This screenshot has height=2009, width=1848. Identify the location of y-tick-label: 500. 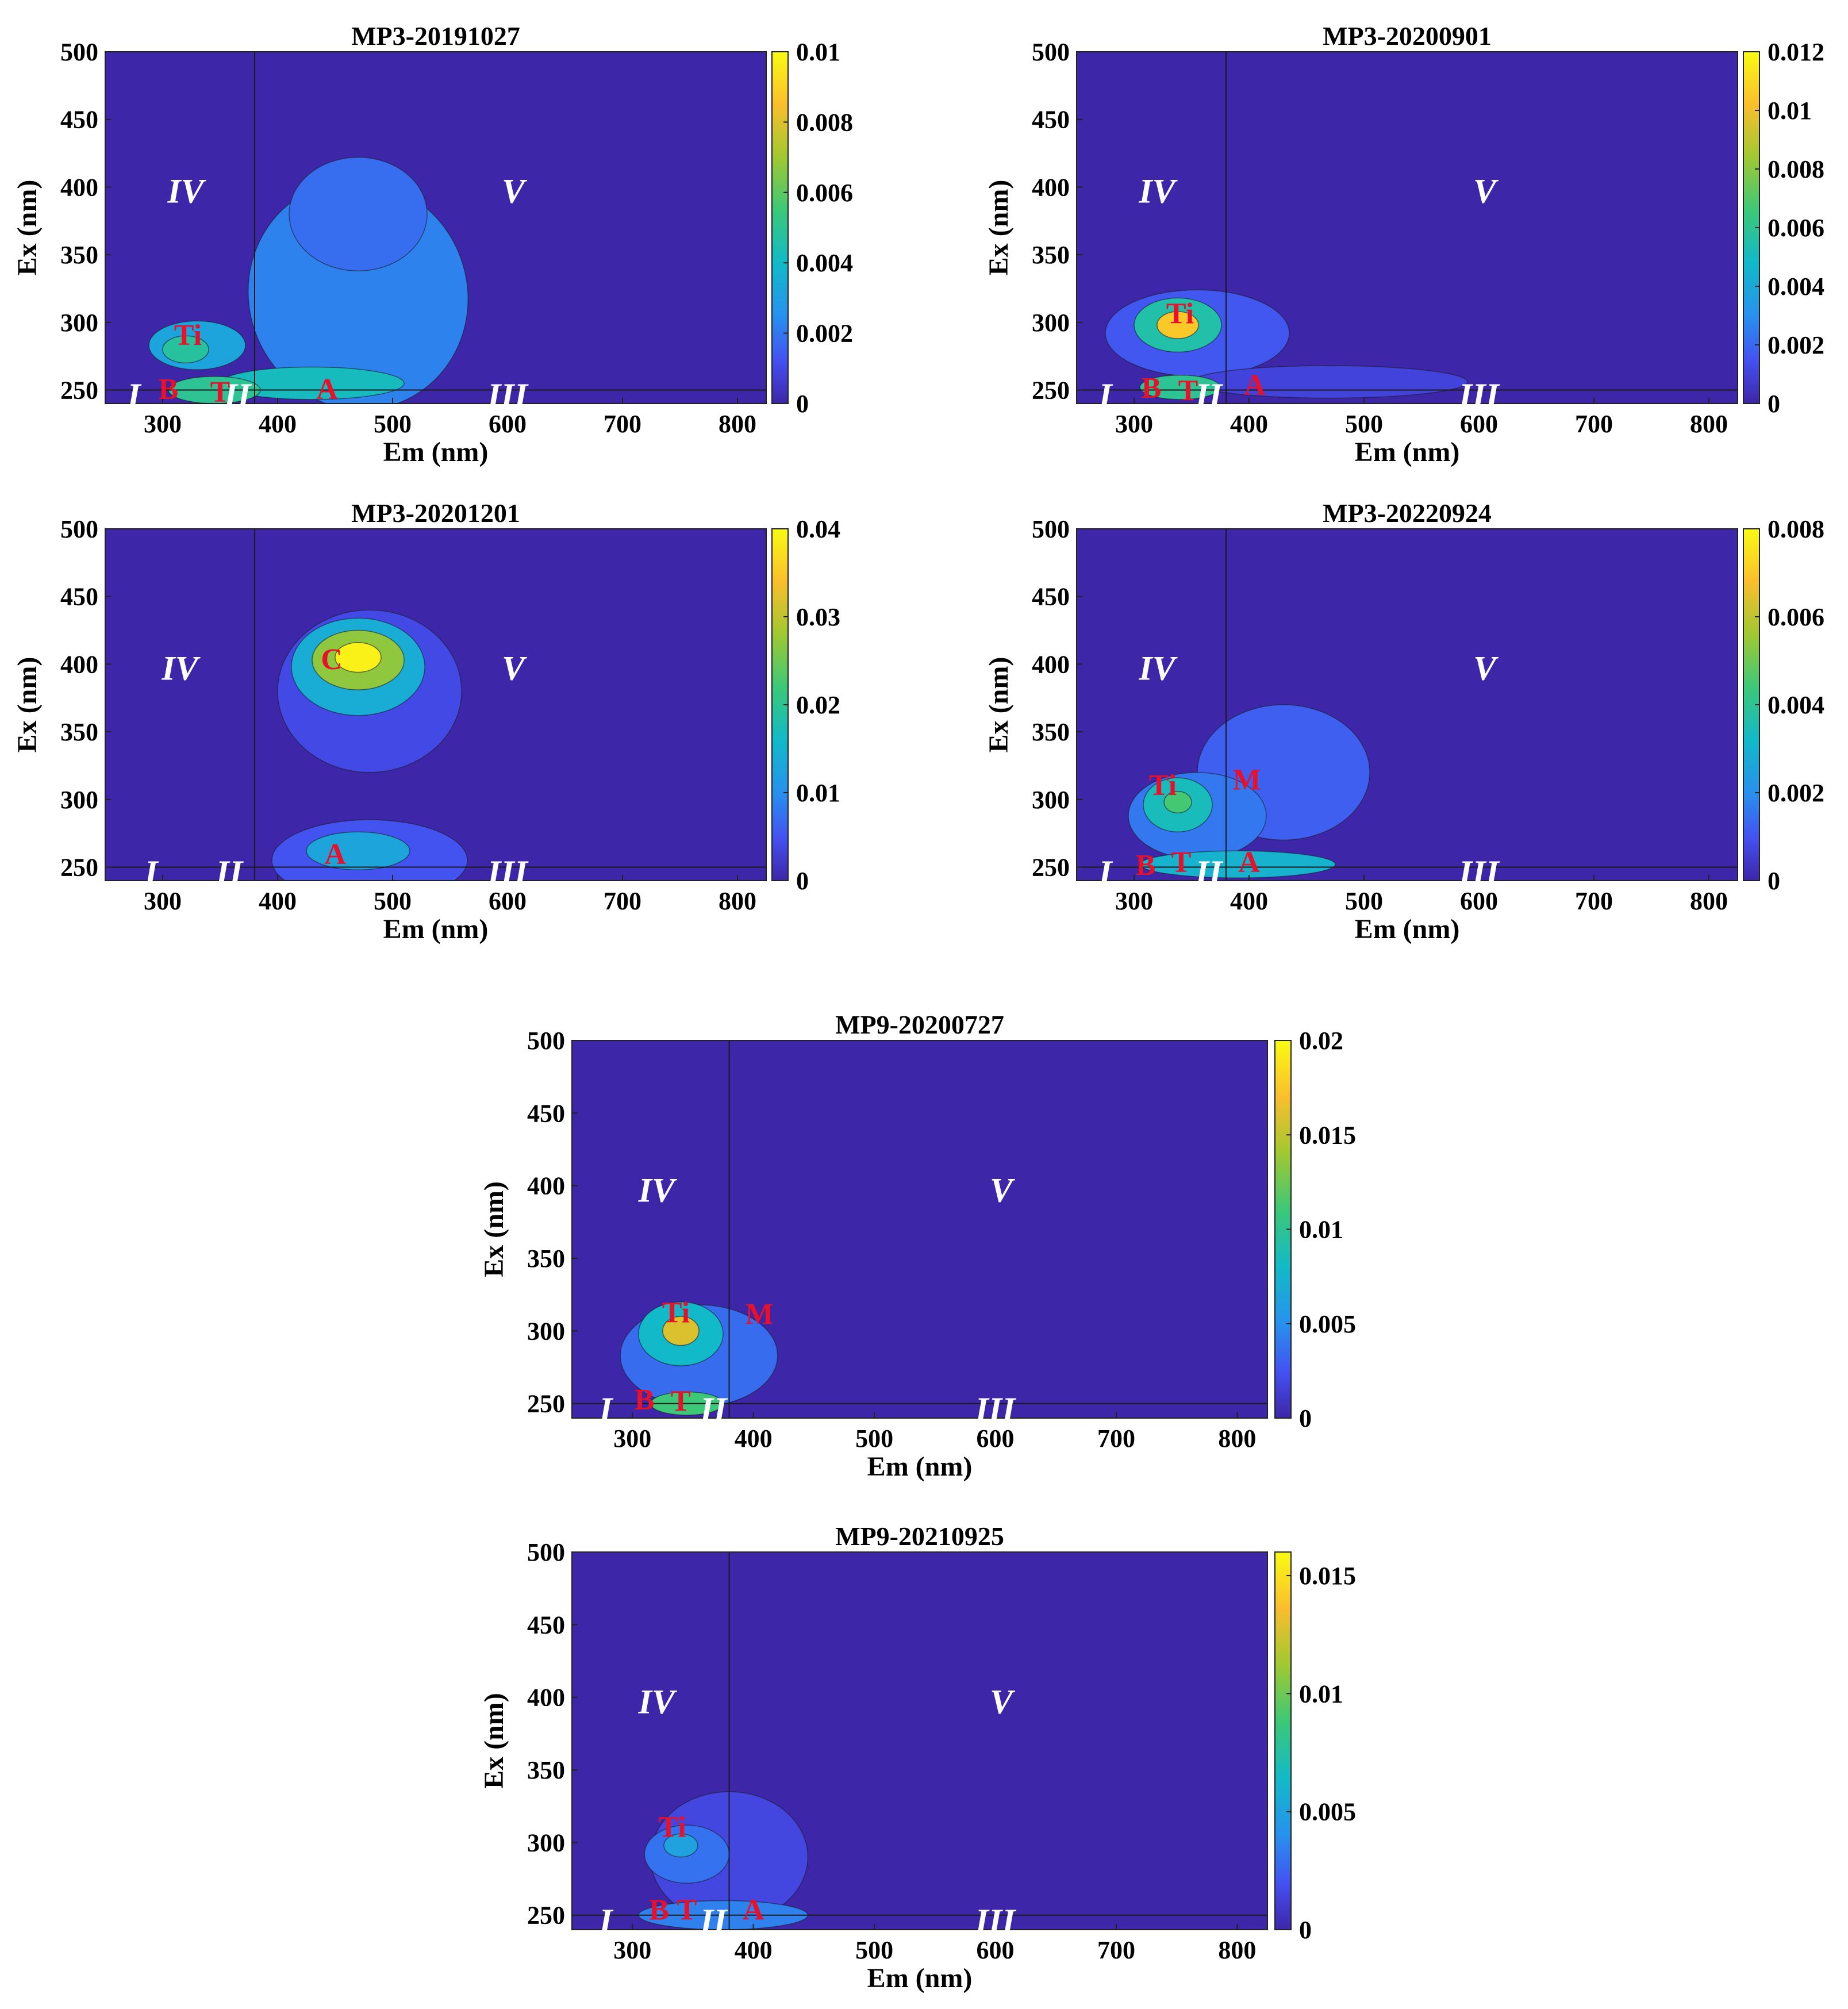
(79, 529).